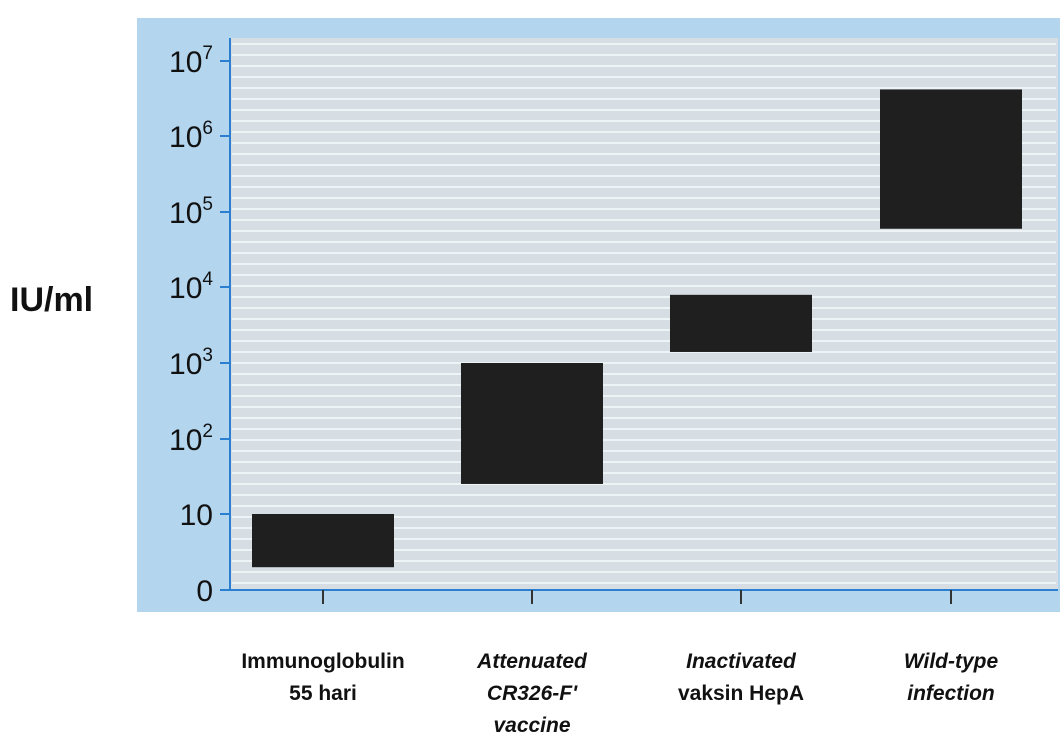  What do you see at coordinates (204, 591) in the screenshot?
I see `y-tick-label: 0` at bounding box center [204, 591].